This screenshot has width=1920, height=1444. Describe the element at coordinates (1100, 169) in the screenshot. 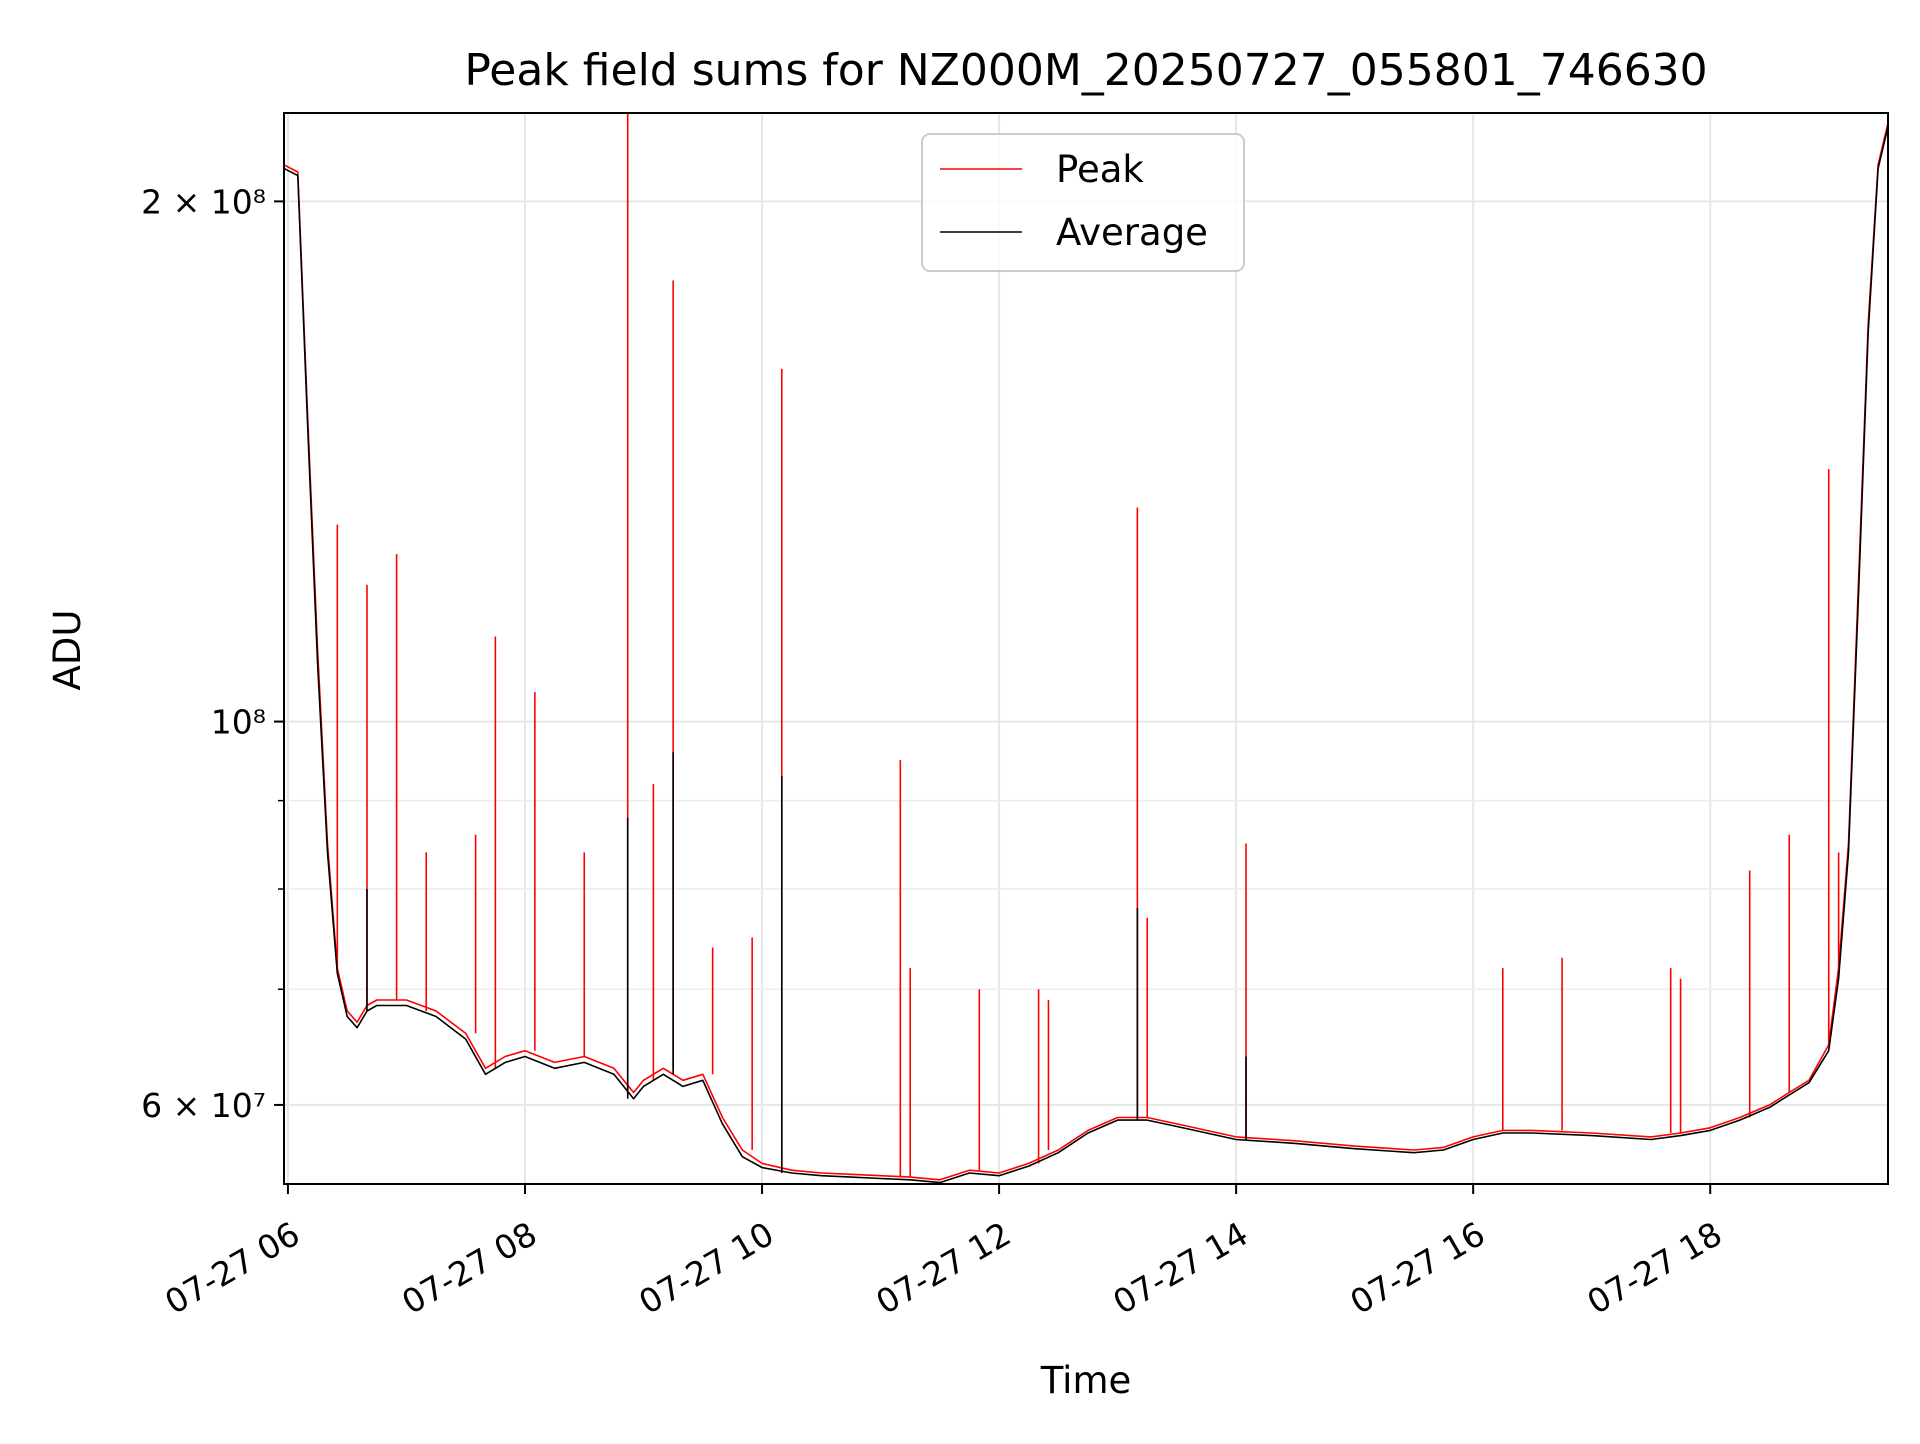

I see `legend-label-peak: Peak` at that location.